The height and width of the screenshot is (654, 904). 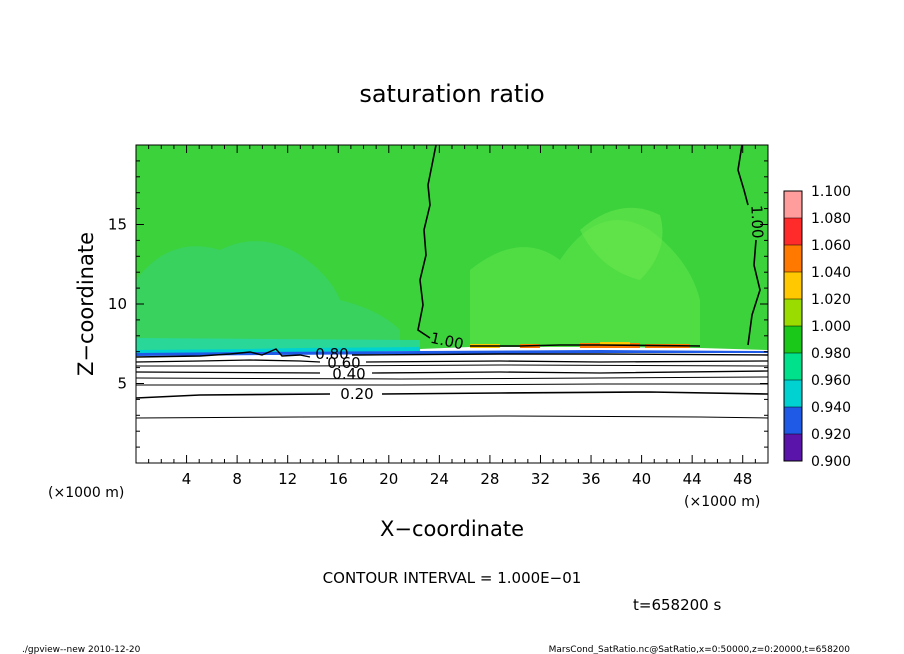 What do you see at coordinates (452, 365) in the screenshot?
I see `contour-line-0.50` at bounding box center [452, 365].